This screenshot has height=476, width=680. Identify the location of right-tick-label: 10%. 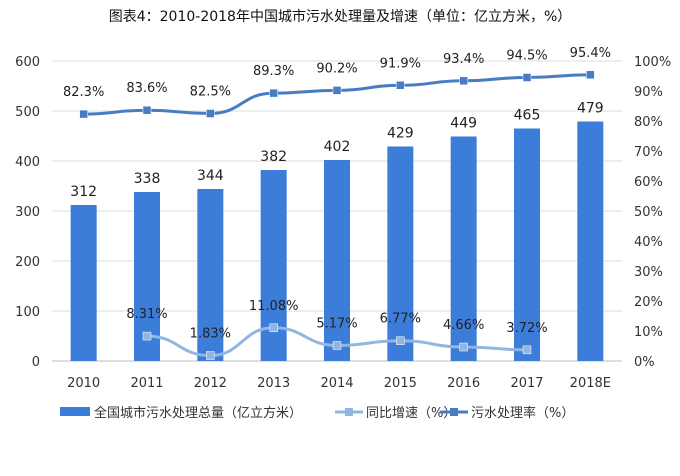
(648, 332).